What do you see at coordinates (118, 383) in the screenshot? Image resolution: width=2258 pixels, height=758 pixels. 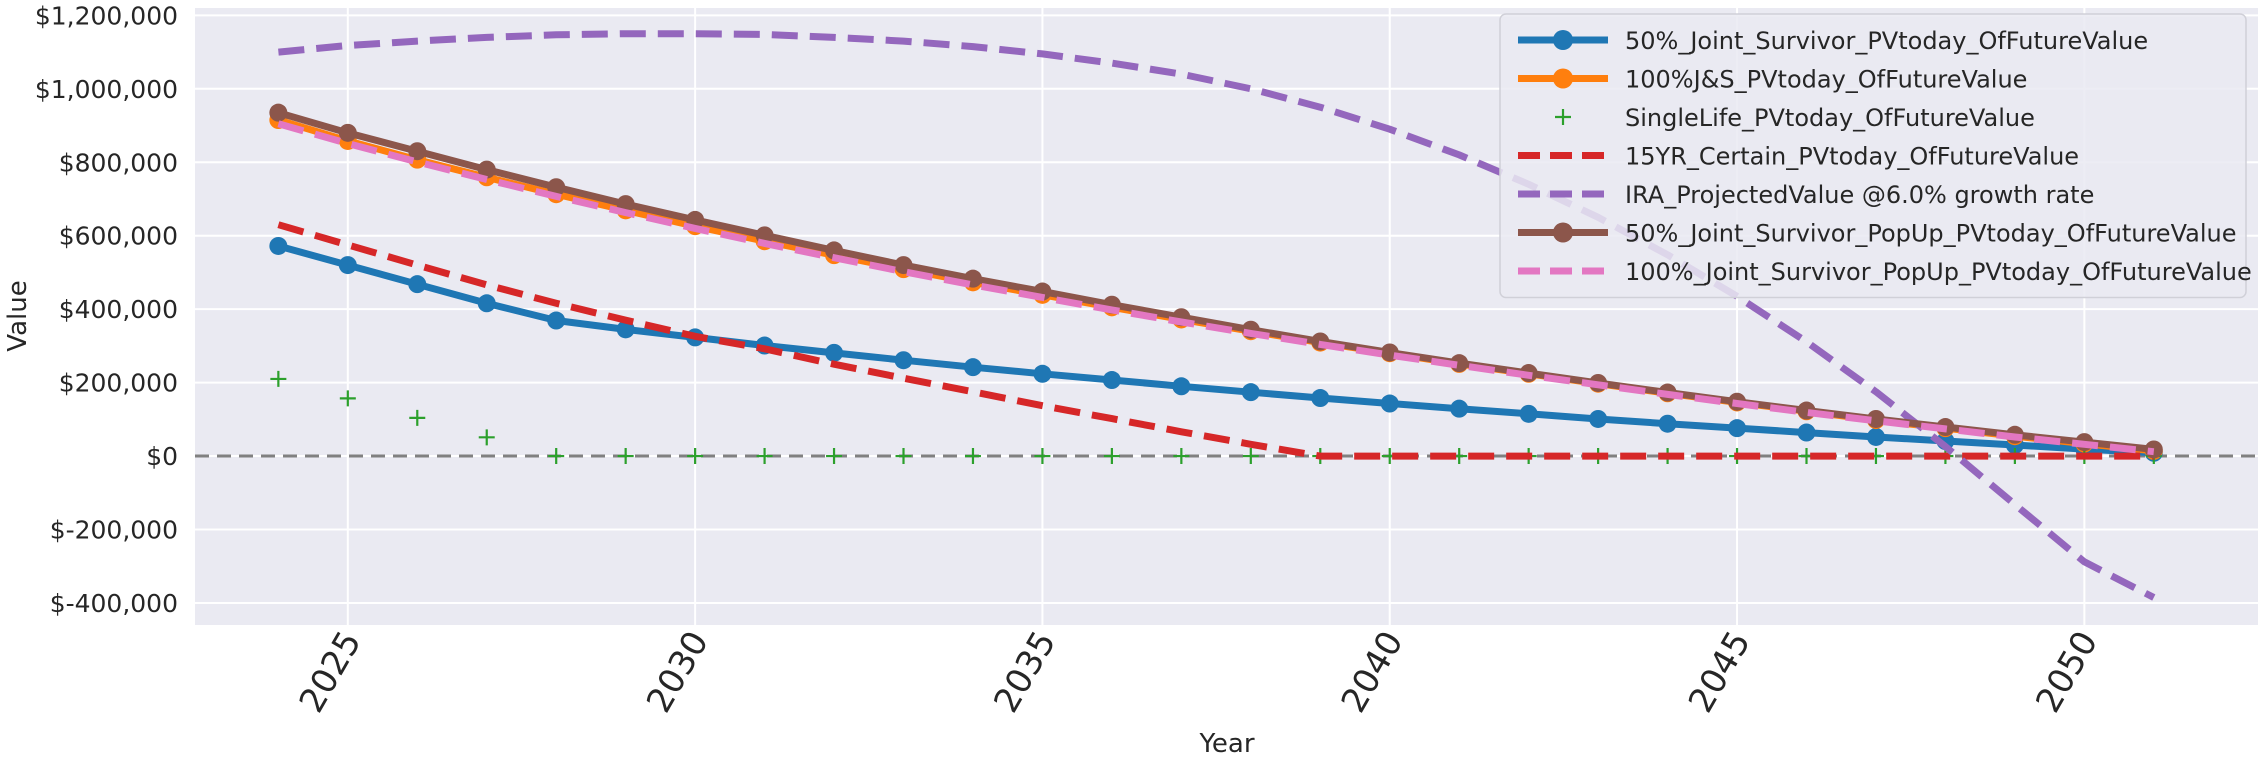 I see `y-tick-label: $200,000` at bounding box center [118, 383].